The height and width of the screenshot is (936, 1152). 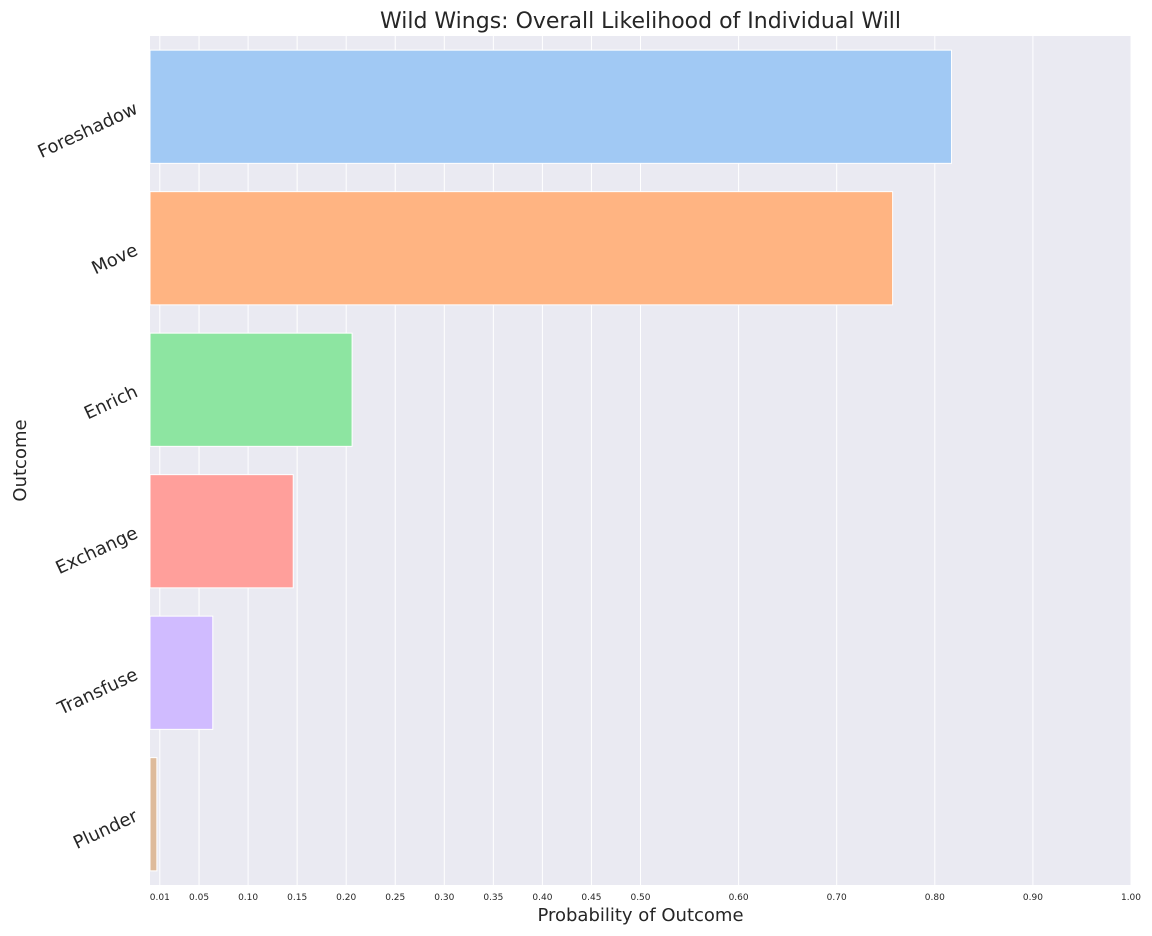 I want to click on x-tick-label: 0.15, so click(x=297, y=898).